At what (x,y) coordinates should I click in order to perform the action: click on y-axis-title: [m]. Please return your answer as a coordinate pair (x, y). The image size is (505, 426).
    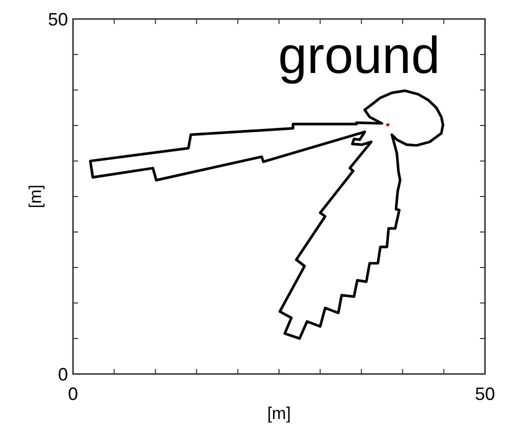
    Looking at the image, I should click on (35, 196).